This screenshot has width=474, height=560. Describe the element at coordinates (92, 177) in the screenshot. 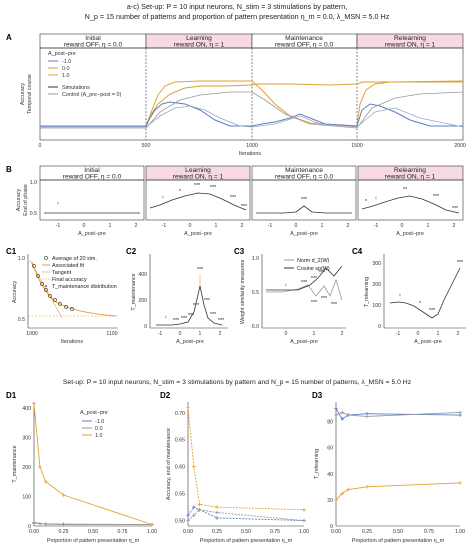

I see `b-phase-initial-cond: reward OFF, η = 0.0` at that location.